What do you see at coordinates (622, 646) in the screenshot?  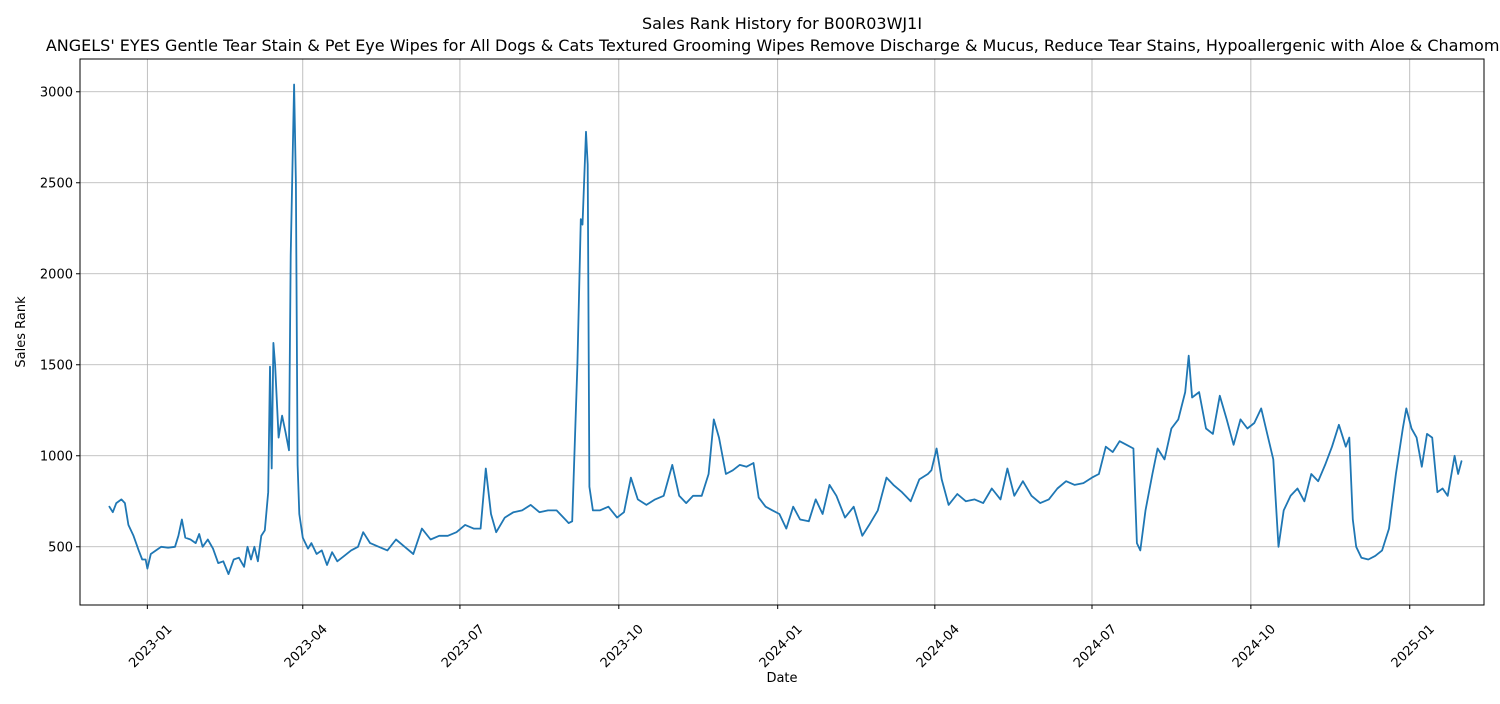 I see `x-tick-label: 2023-10` at bounding box center [622, 646].